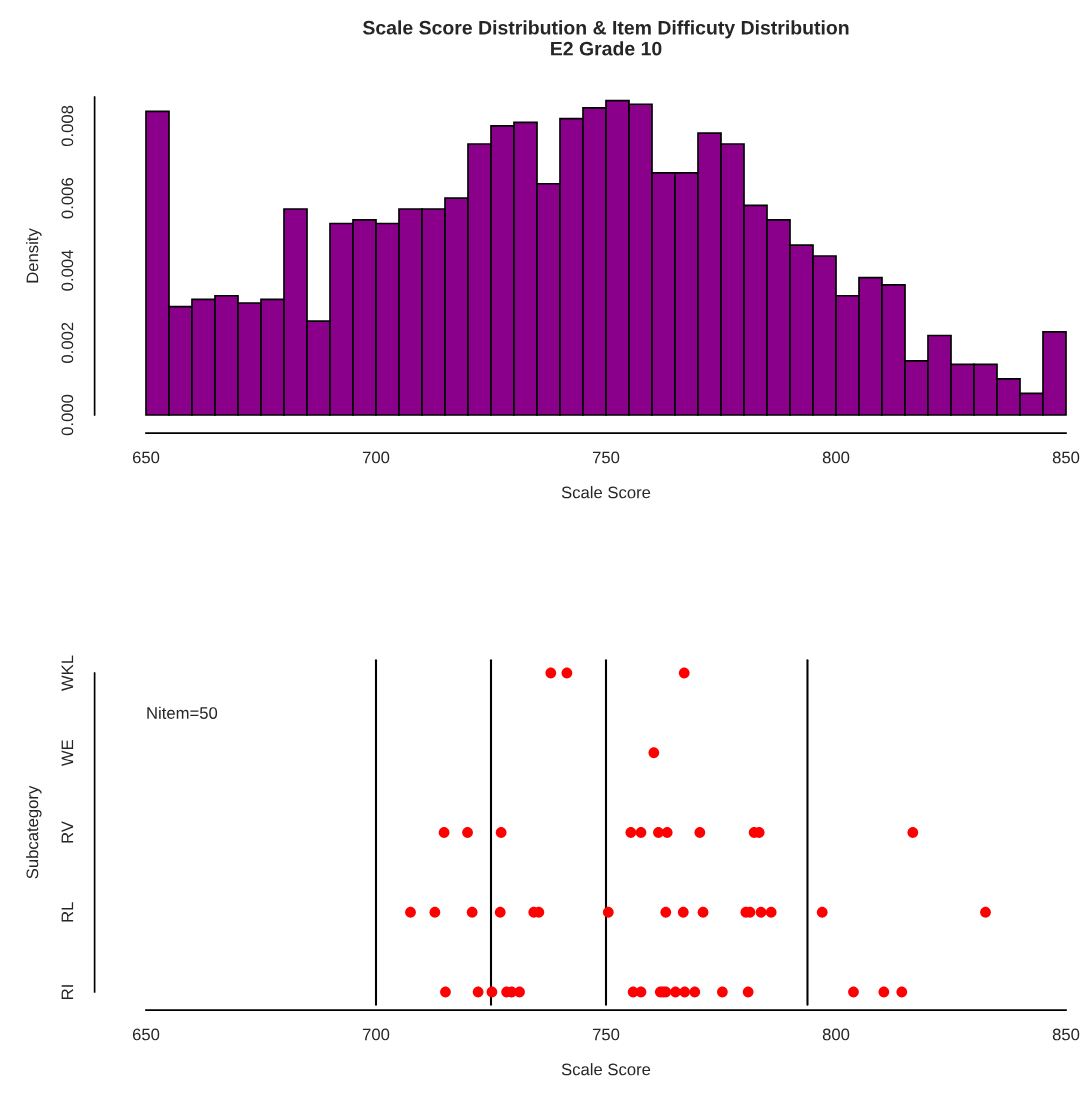 The height and width of the screenshot is (1107, 1087). I want to click on y-tick-label: 0.008, so click(67, 126).